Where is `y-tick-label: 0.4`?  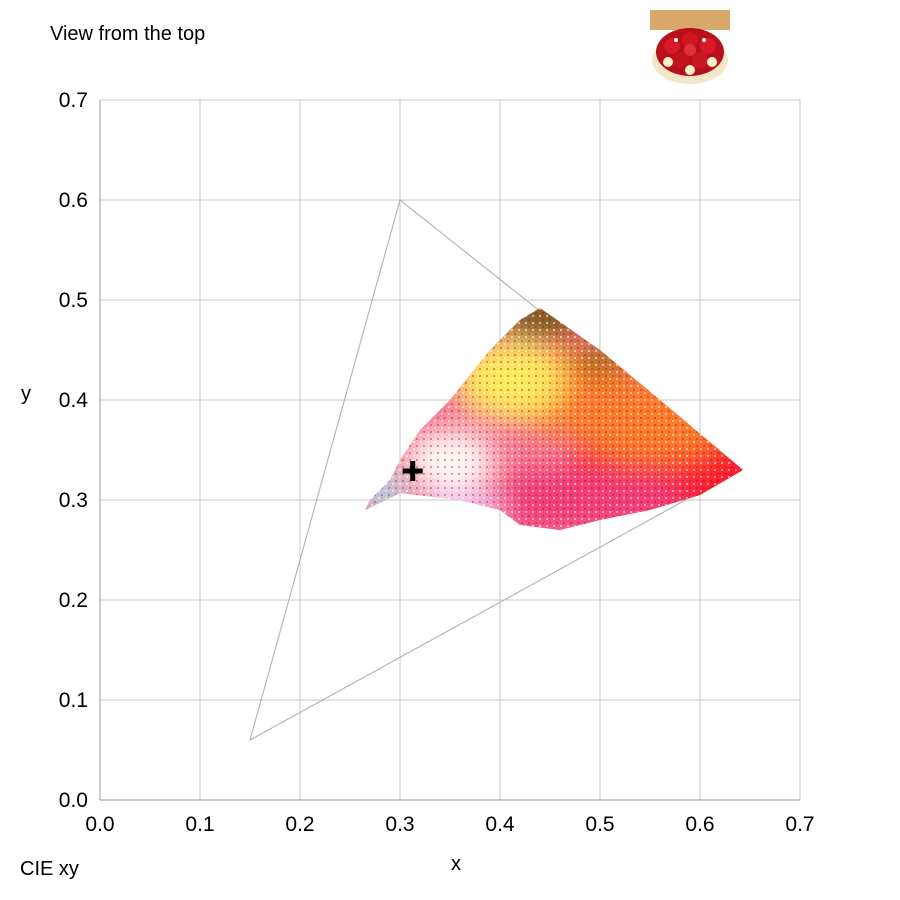
y-tick-label: 0.4 is located at coordinates (74, 400).